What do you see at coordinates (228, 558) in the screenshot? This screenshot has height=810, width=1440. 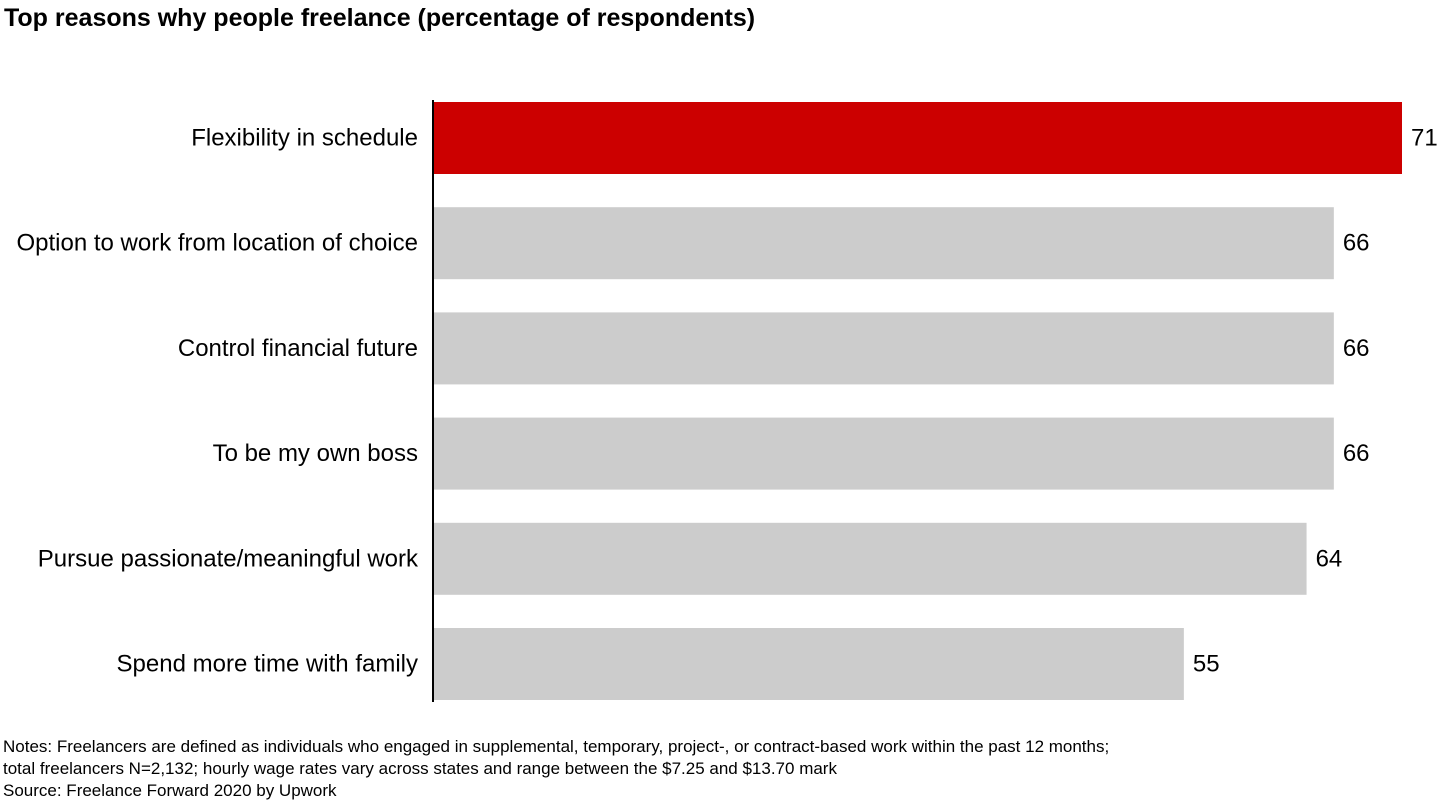 I see `category-label: Pursue passionate/meaningful work` at bounding box center [228, 558].